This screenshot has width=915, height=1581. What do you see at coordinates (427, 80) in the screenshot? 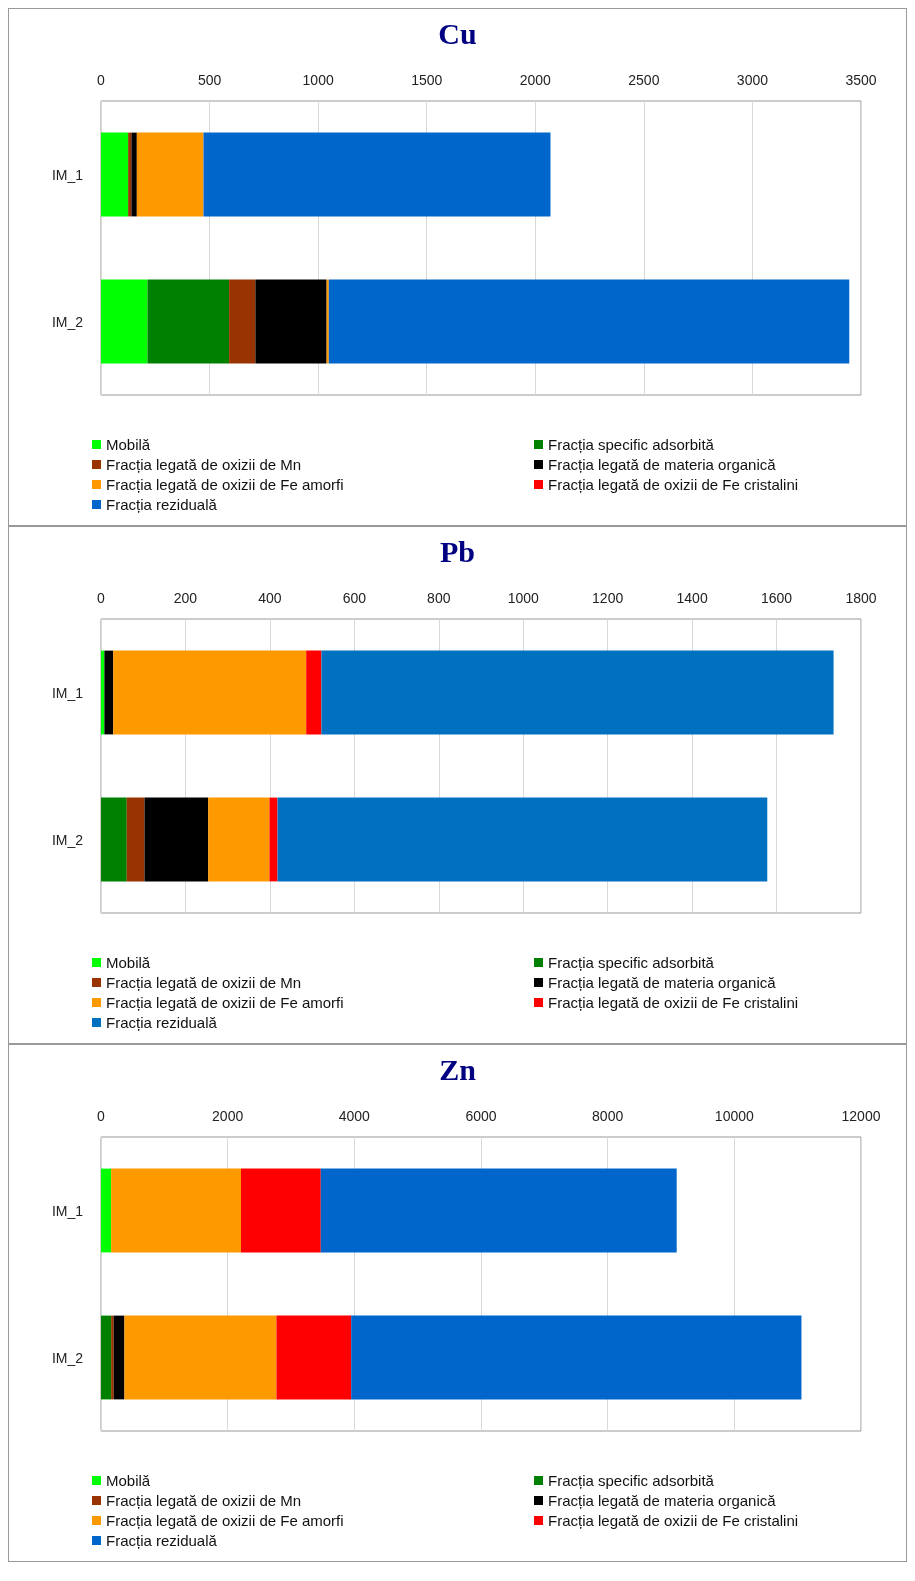
I see `x-tick-label: 1500` at bounding box center [427, 80].